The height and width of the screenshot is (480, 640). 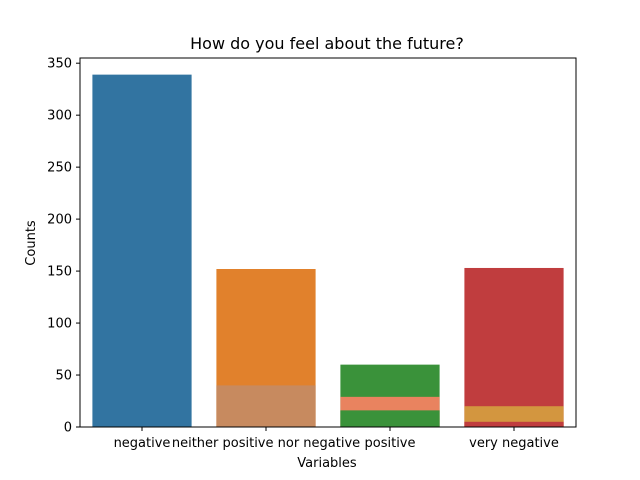 I want to click on x-tick-label-negative: negative, so click(x=142, y=443).